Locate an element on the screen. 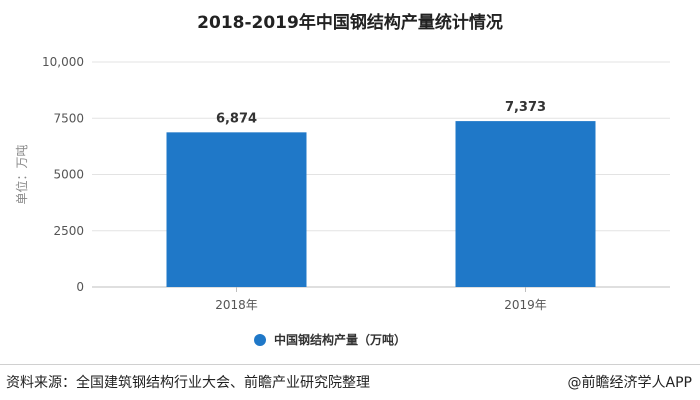 This screenshot has height=400, width=700. y-tick-label: 7500 is located at coordinates (68, 118).